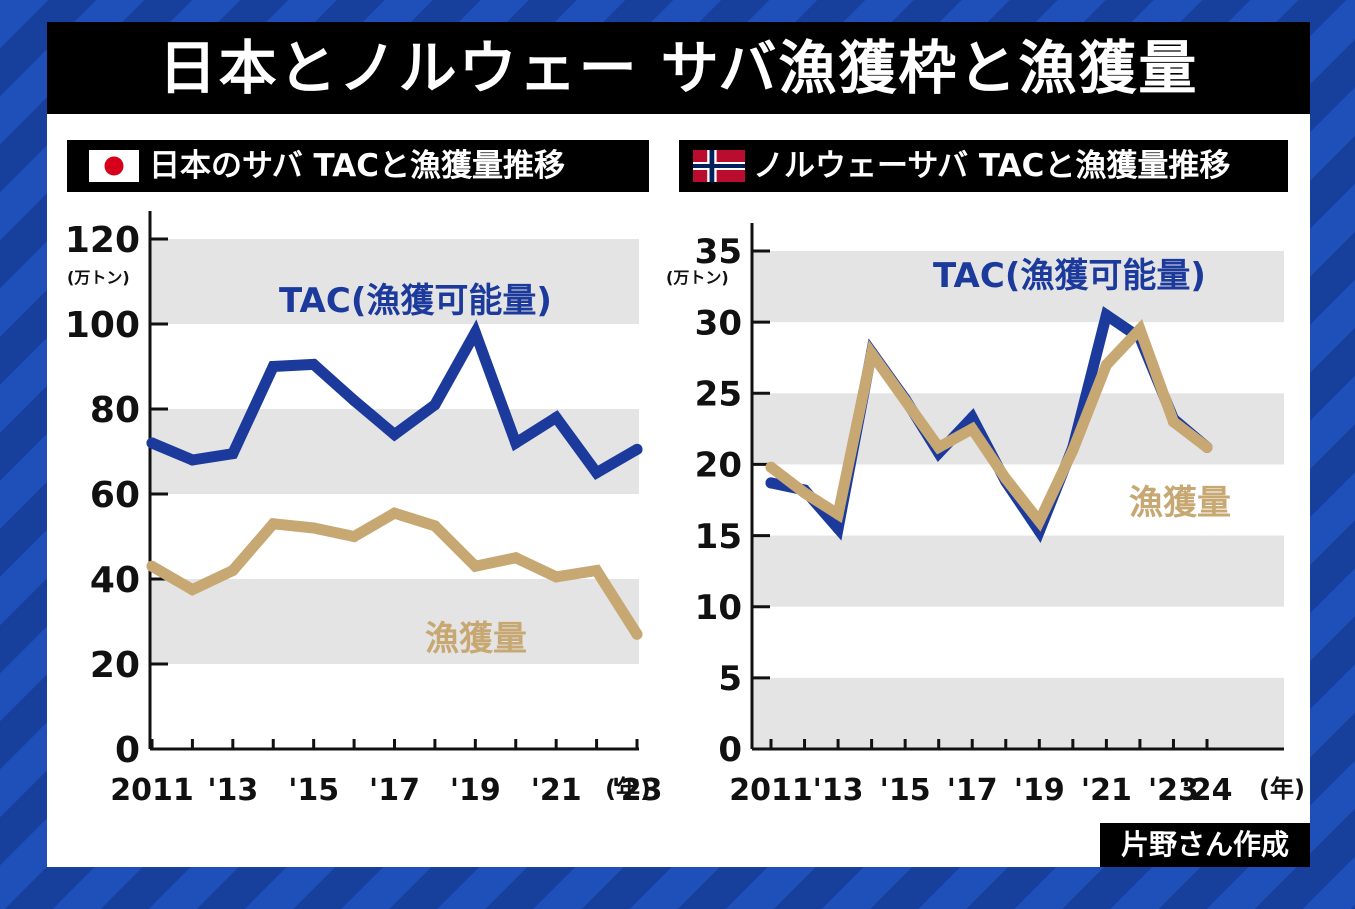 The height and width of the screenshot is (909, 1355). I want to click on norway-series-catch-line, so click(989, 425).